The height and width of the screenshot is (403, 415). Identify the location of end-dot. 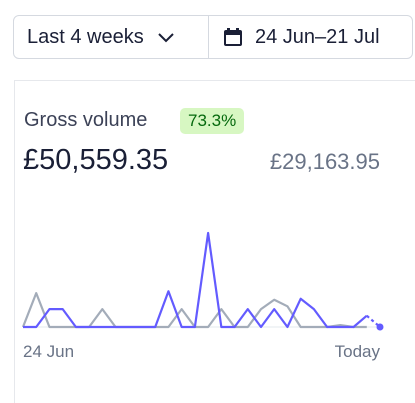
(380, 327).